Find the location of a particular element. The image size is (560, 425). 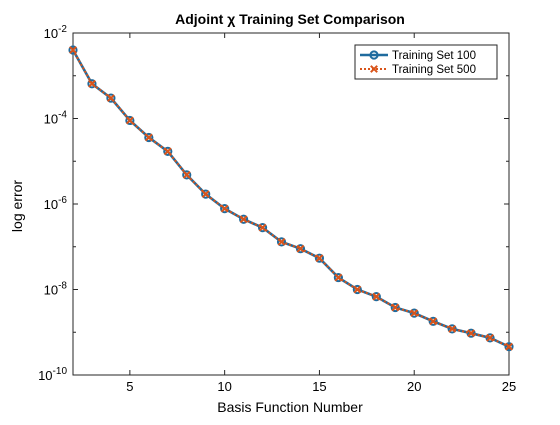

y-tick-label-exponent: -10 is located at coordinates (60, 371).